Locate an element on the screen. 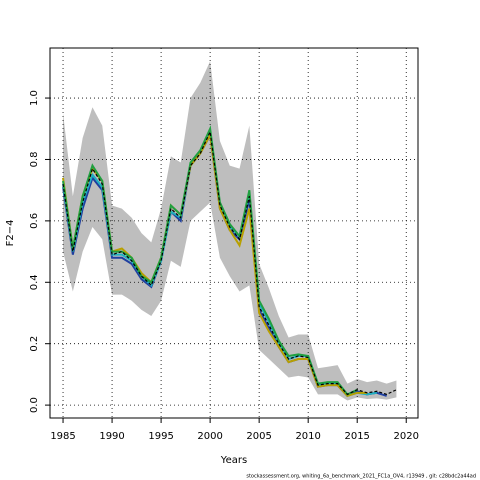  y-tick-label: 0.4 is located at coordinates (34, 282).